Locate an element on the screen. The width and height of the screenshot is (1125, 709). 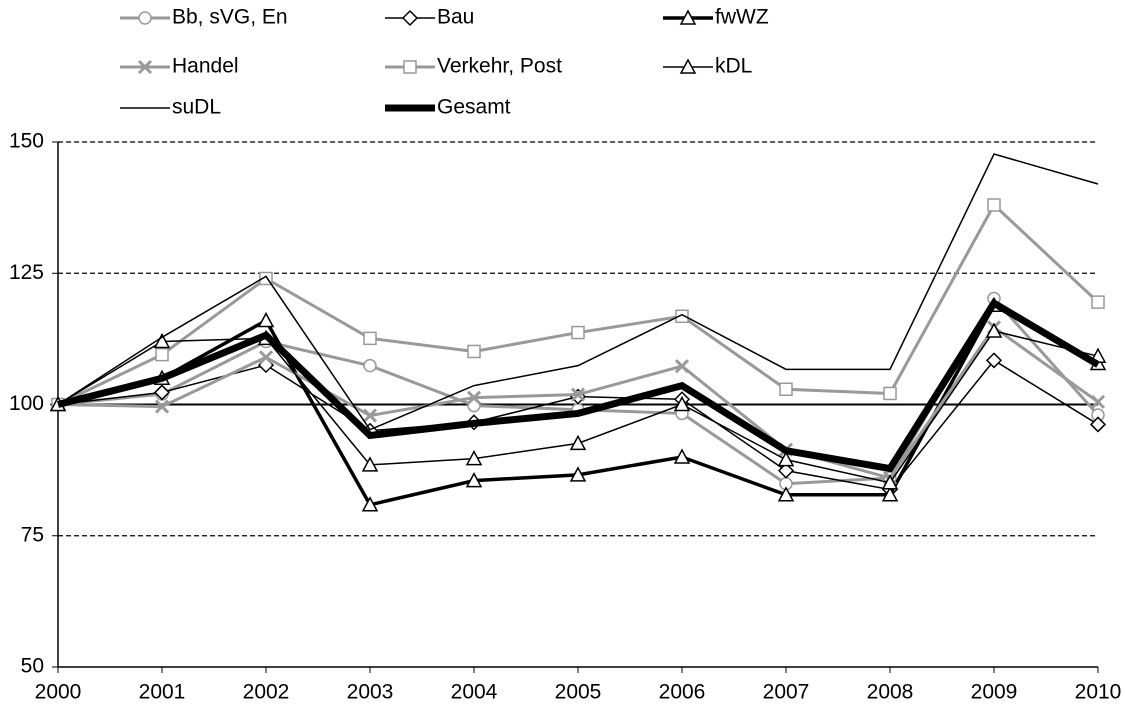
x-tick-label: 2009 is located at coordinates (994, 692).